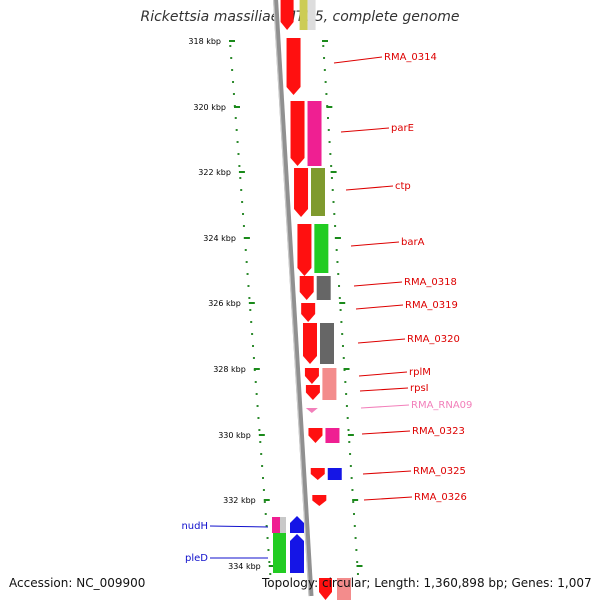  I want to click on backbone-line, so click(293, 298).